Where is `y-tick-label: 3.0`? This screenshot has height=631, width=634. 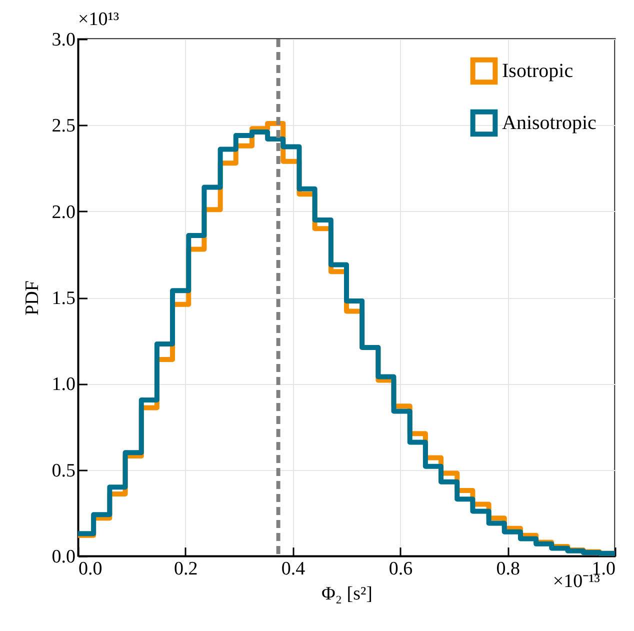 y-tick-label: 3.0 is located at coordinates (64, 40).